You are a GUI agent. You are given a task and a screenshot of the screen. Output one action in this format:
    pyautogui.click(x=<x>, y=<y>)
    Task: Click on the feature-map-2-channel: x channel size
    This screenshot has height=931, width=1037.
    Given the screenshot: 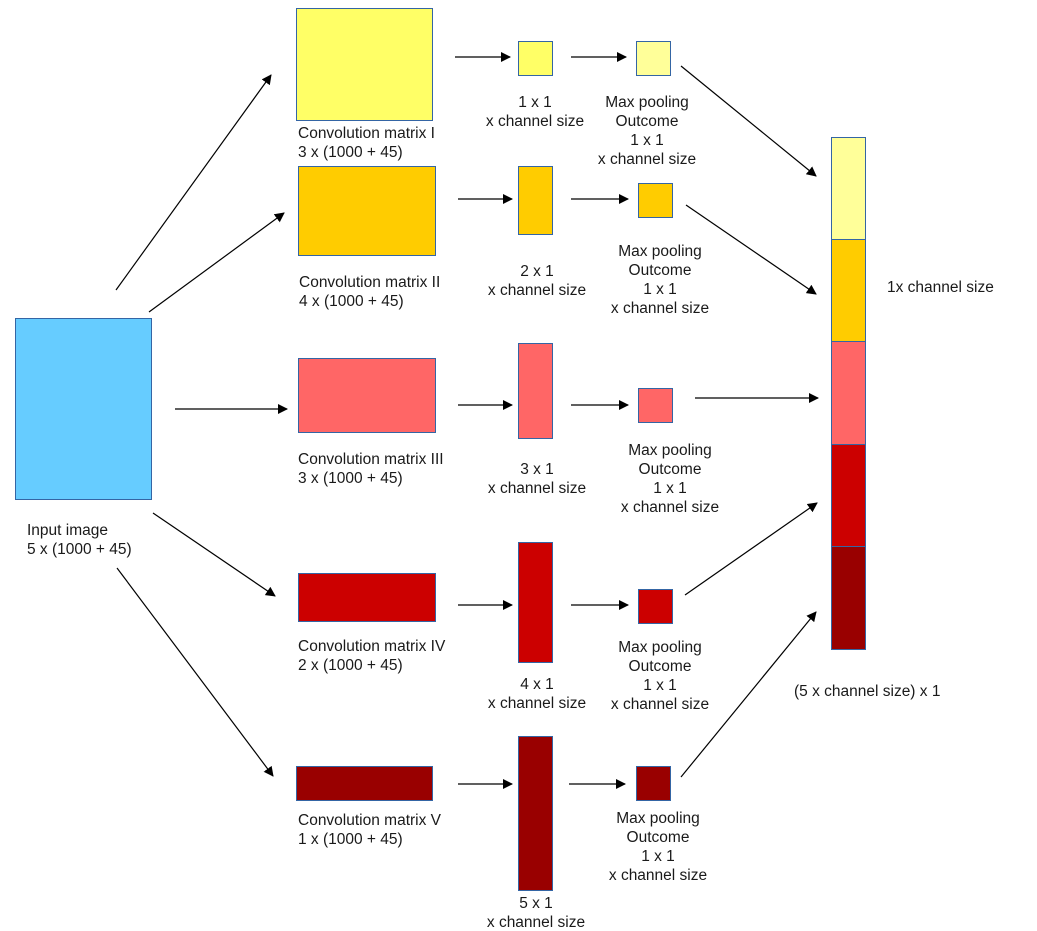 What is the action you would take?
    pyautogui.click(x=537, y=290)
    